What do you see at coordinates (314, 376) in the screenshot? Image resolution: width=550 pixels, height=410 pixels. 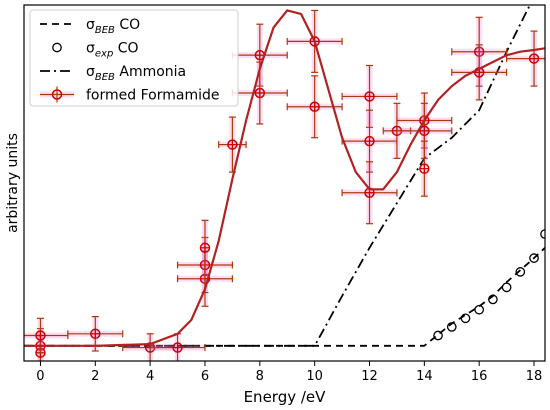 I see `x-tick-label: 10` at bounding box center [314, 376].